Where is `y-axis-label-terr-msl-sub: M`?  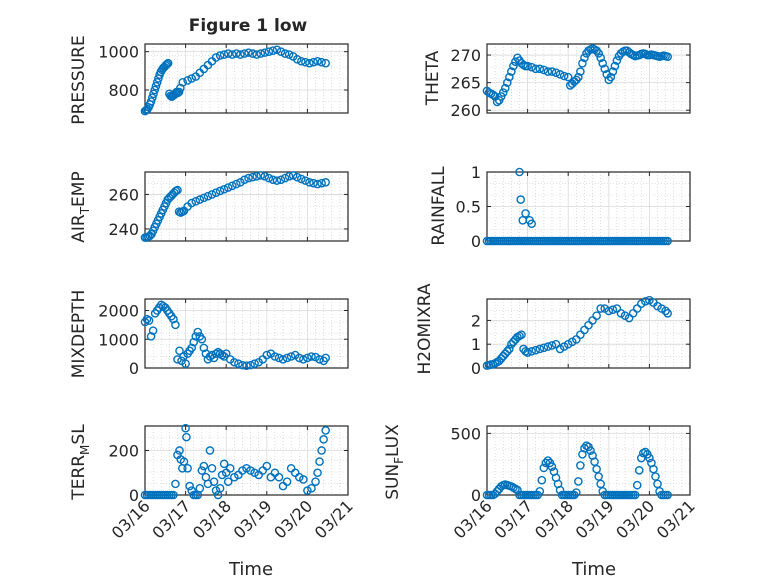
y-axis-label-terr-msl-sub: M is located at coordinates (85, 450).